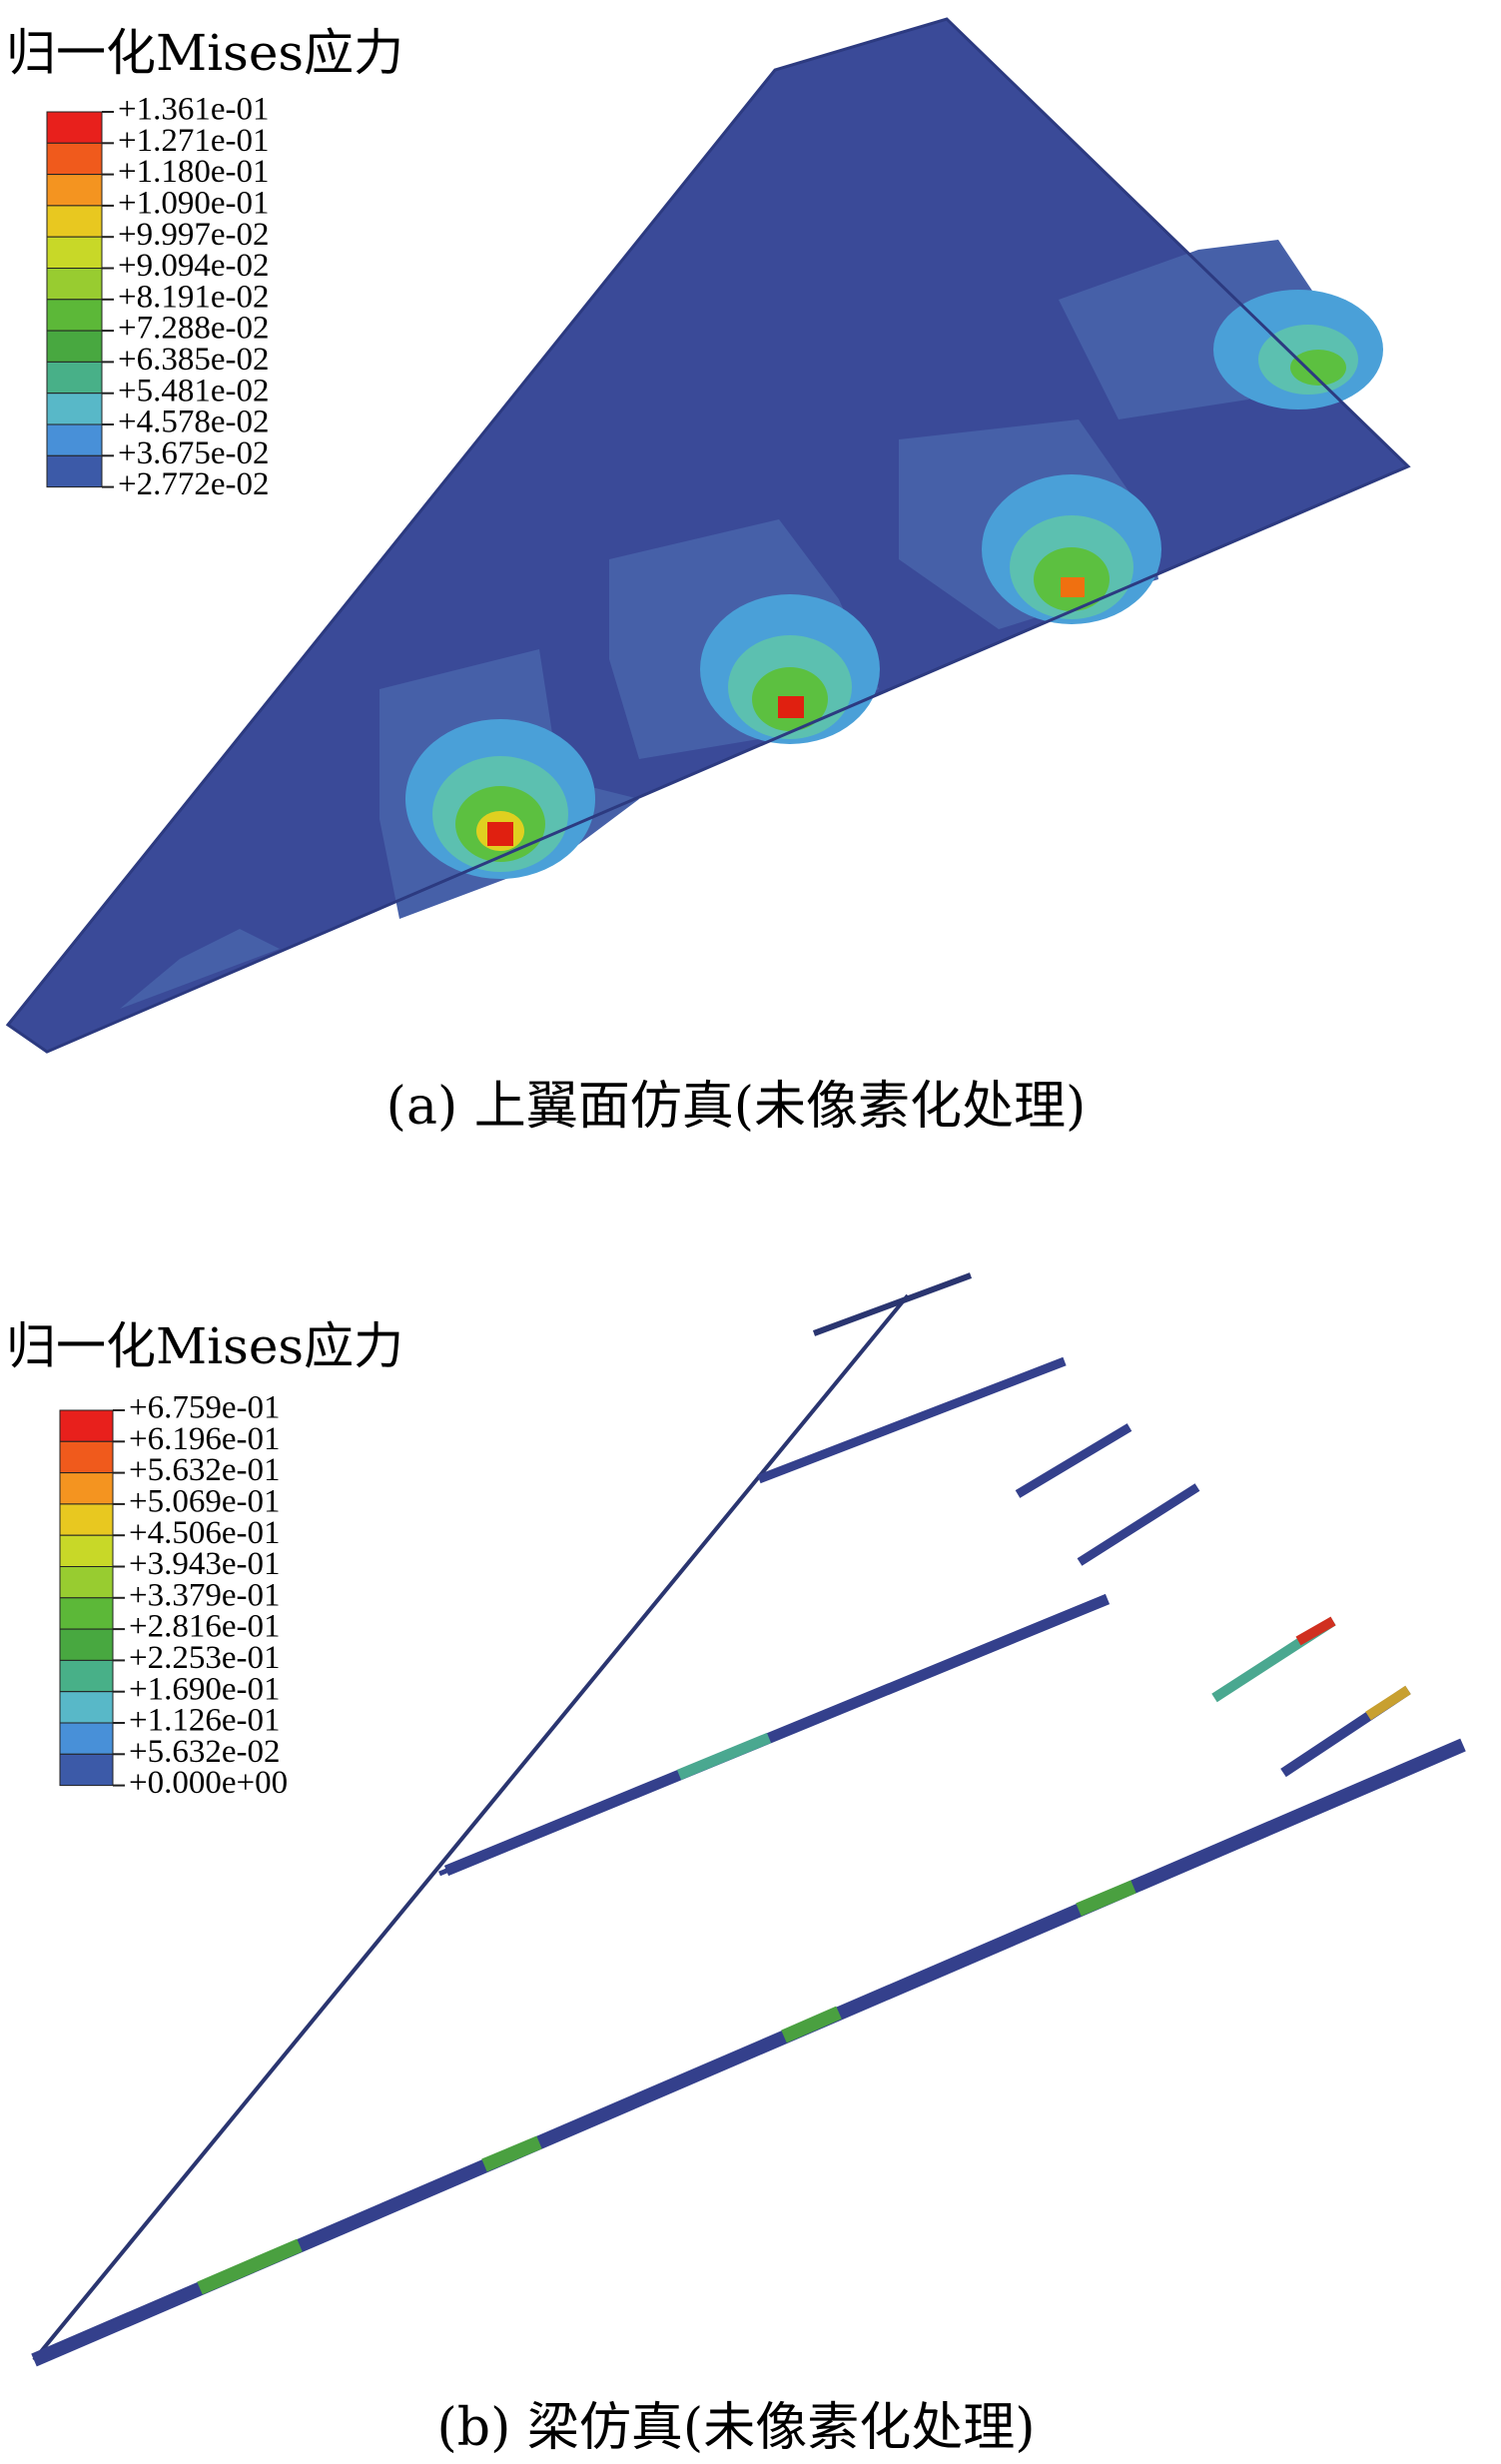 This screenshot has width=1501, height=2464. What do you see at coordinates (737, 2428) in the screenshot?
I see `caption: (b) 梁仿真(未像素化处理)` at bounding box center [737, 2428].